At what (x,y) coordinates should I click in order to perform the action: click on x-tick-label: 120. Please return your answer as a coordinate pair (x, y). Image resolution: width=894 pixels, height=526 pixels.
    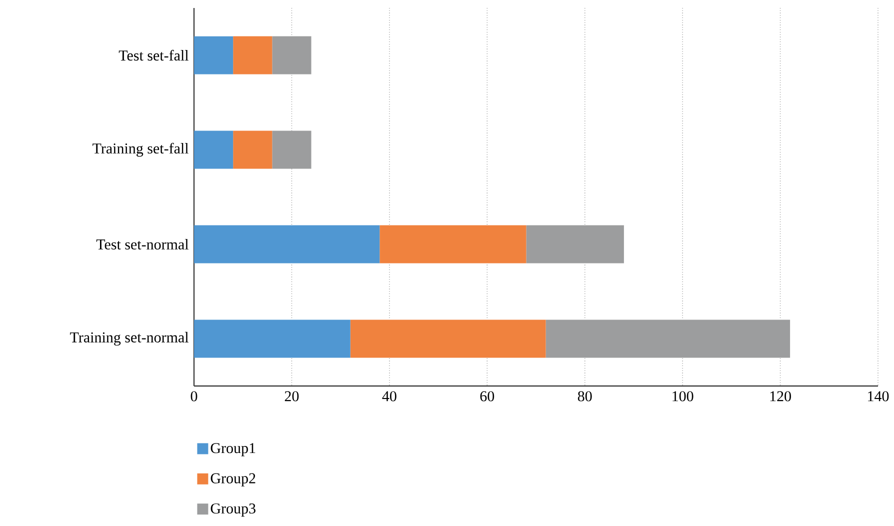
    Looking at the image, I should click on (780, 396).